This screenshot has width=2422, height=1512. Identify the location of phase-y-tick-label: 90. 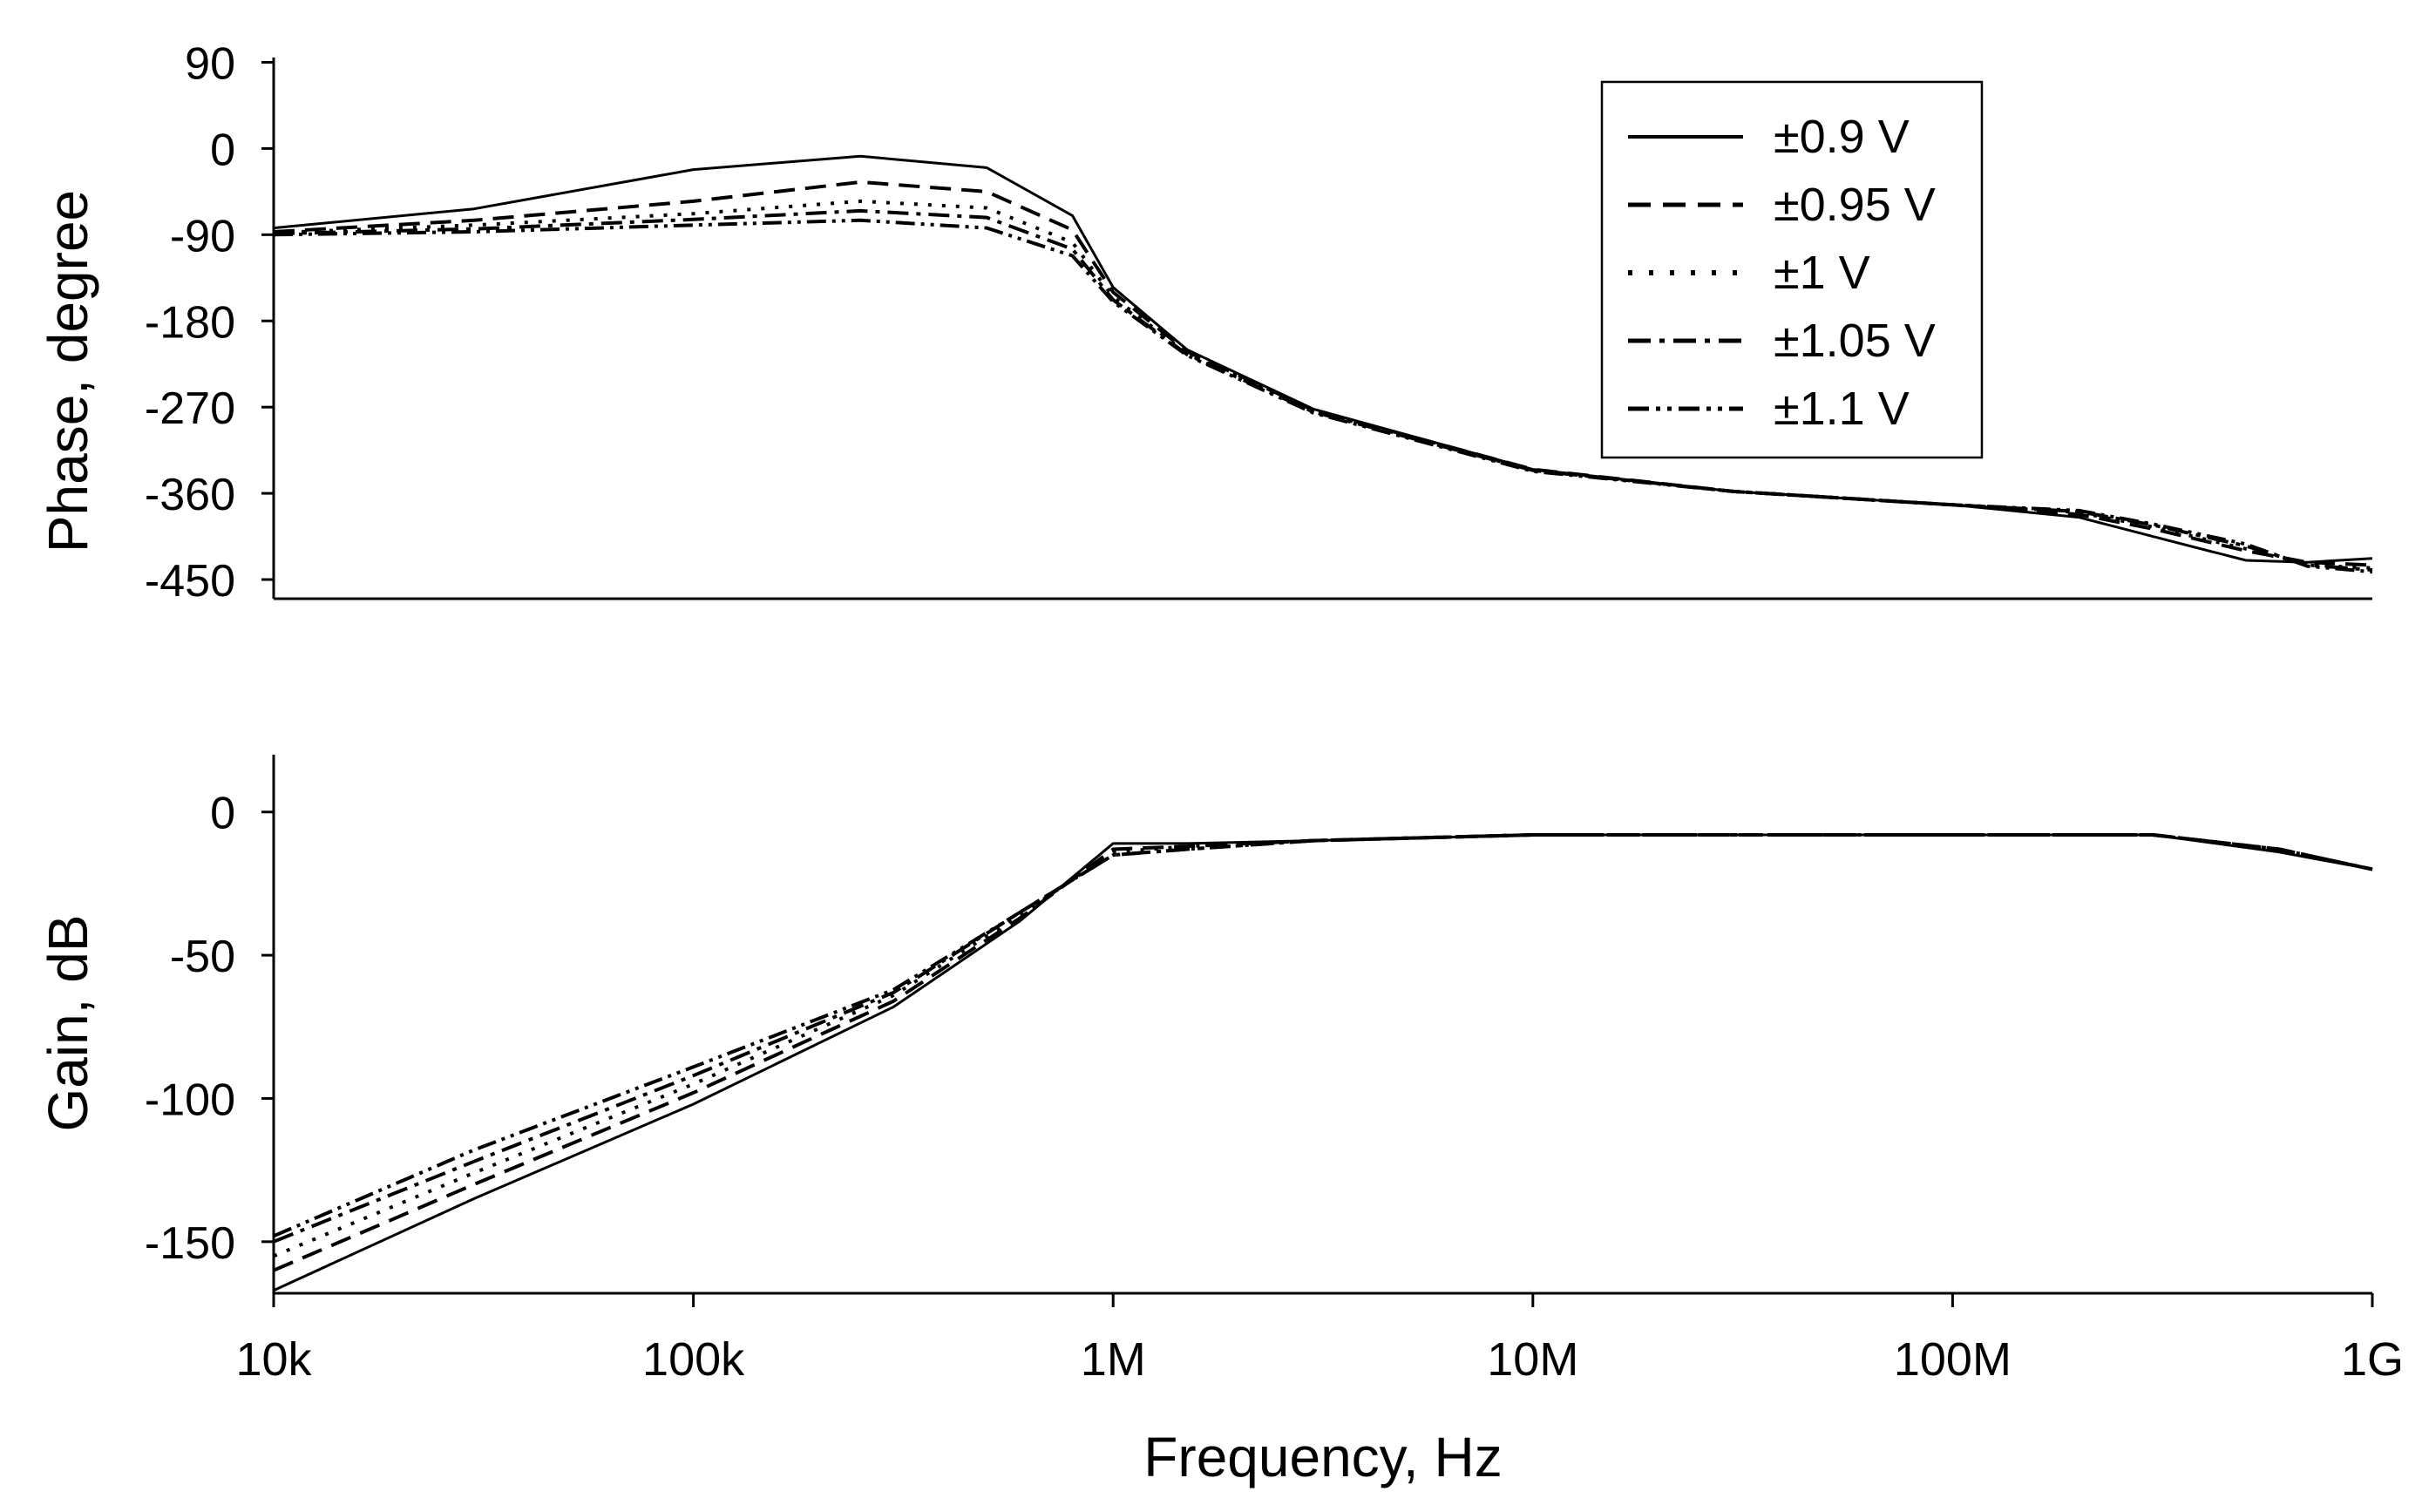
(210, 63).